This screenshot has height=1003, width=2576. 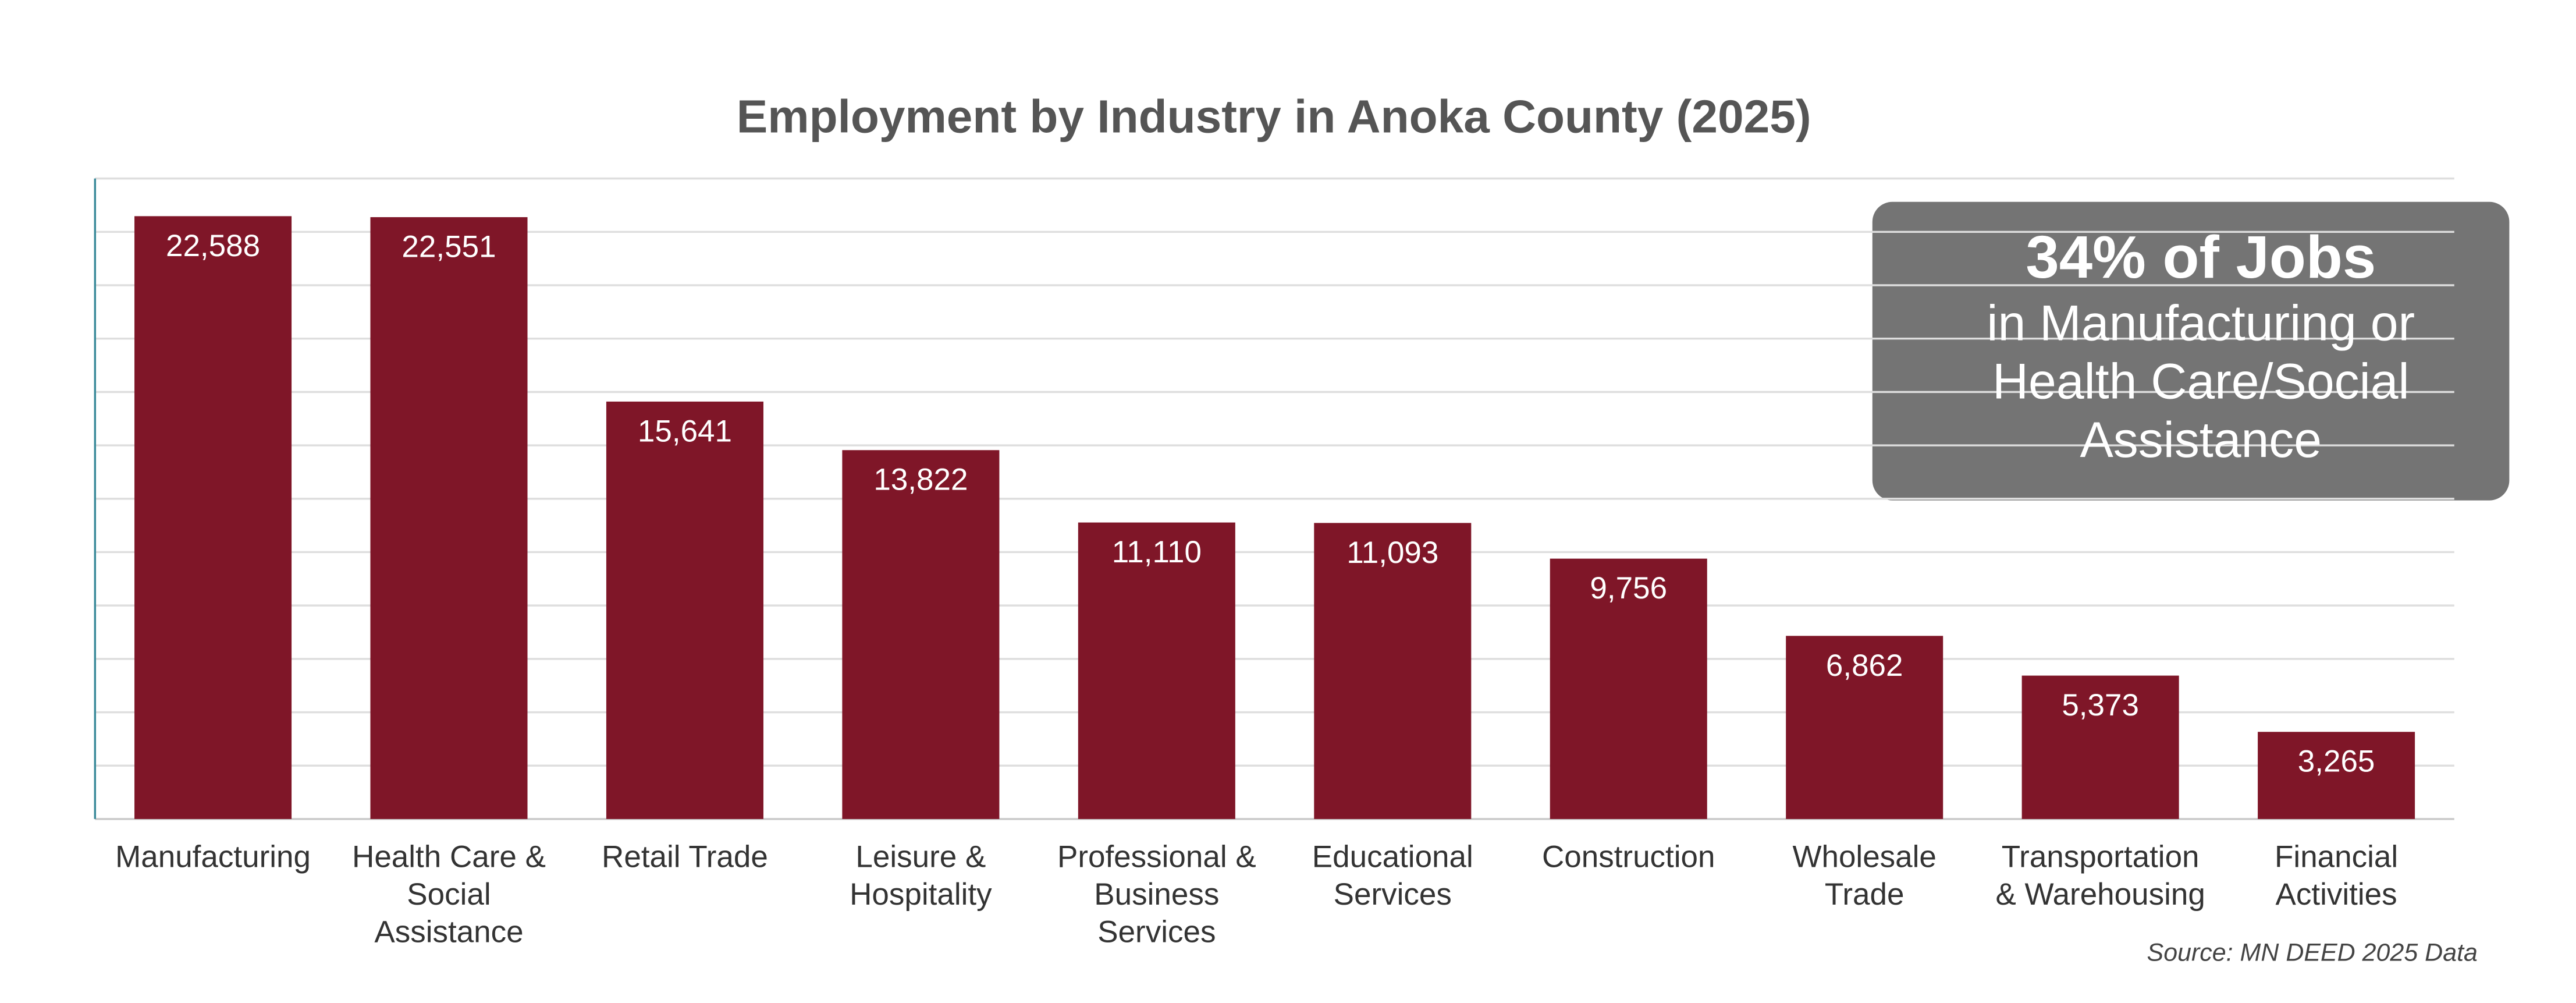 I want to click on value-label: 22,588, so click(x=213, y=246).